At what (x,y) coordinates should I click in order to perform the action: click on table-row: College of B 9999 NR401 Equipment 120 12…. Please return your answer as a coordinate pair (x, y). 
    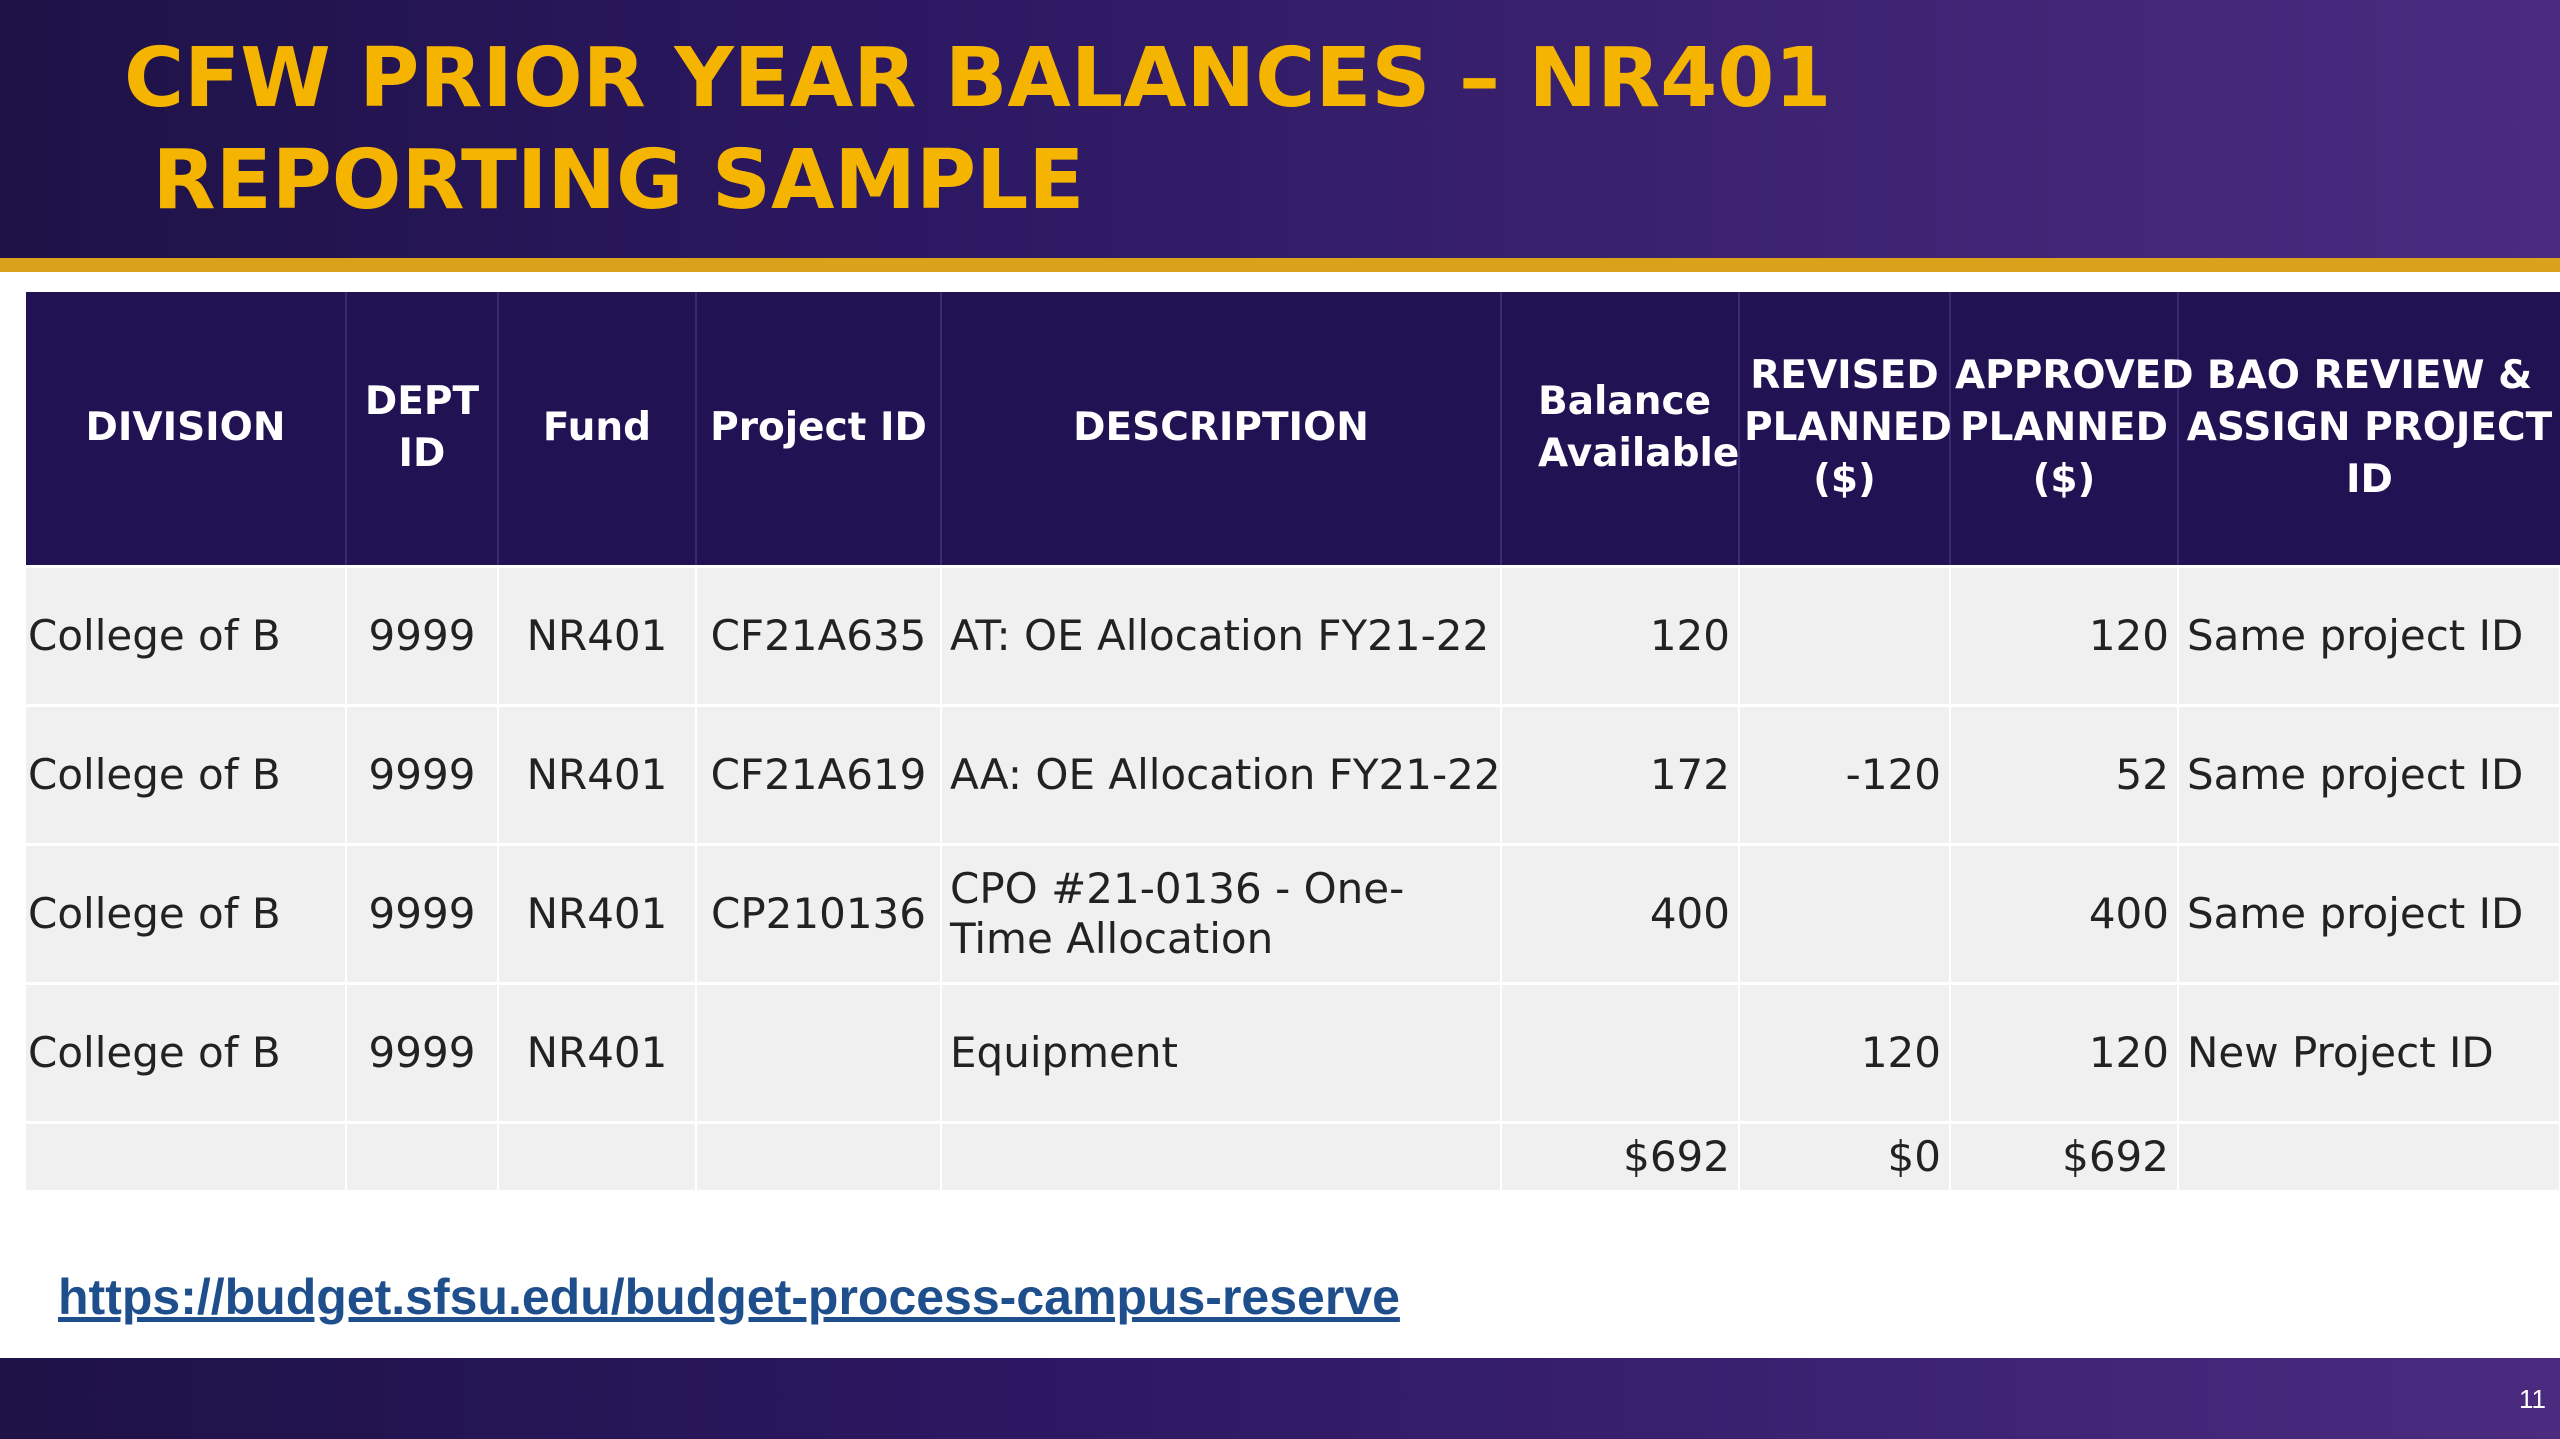
    Looking at the image, I should click on (1293, 1051).